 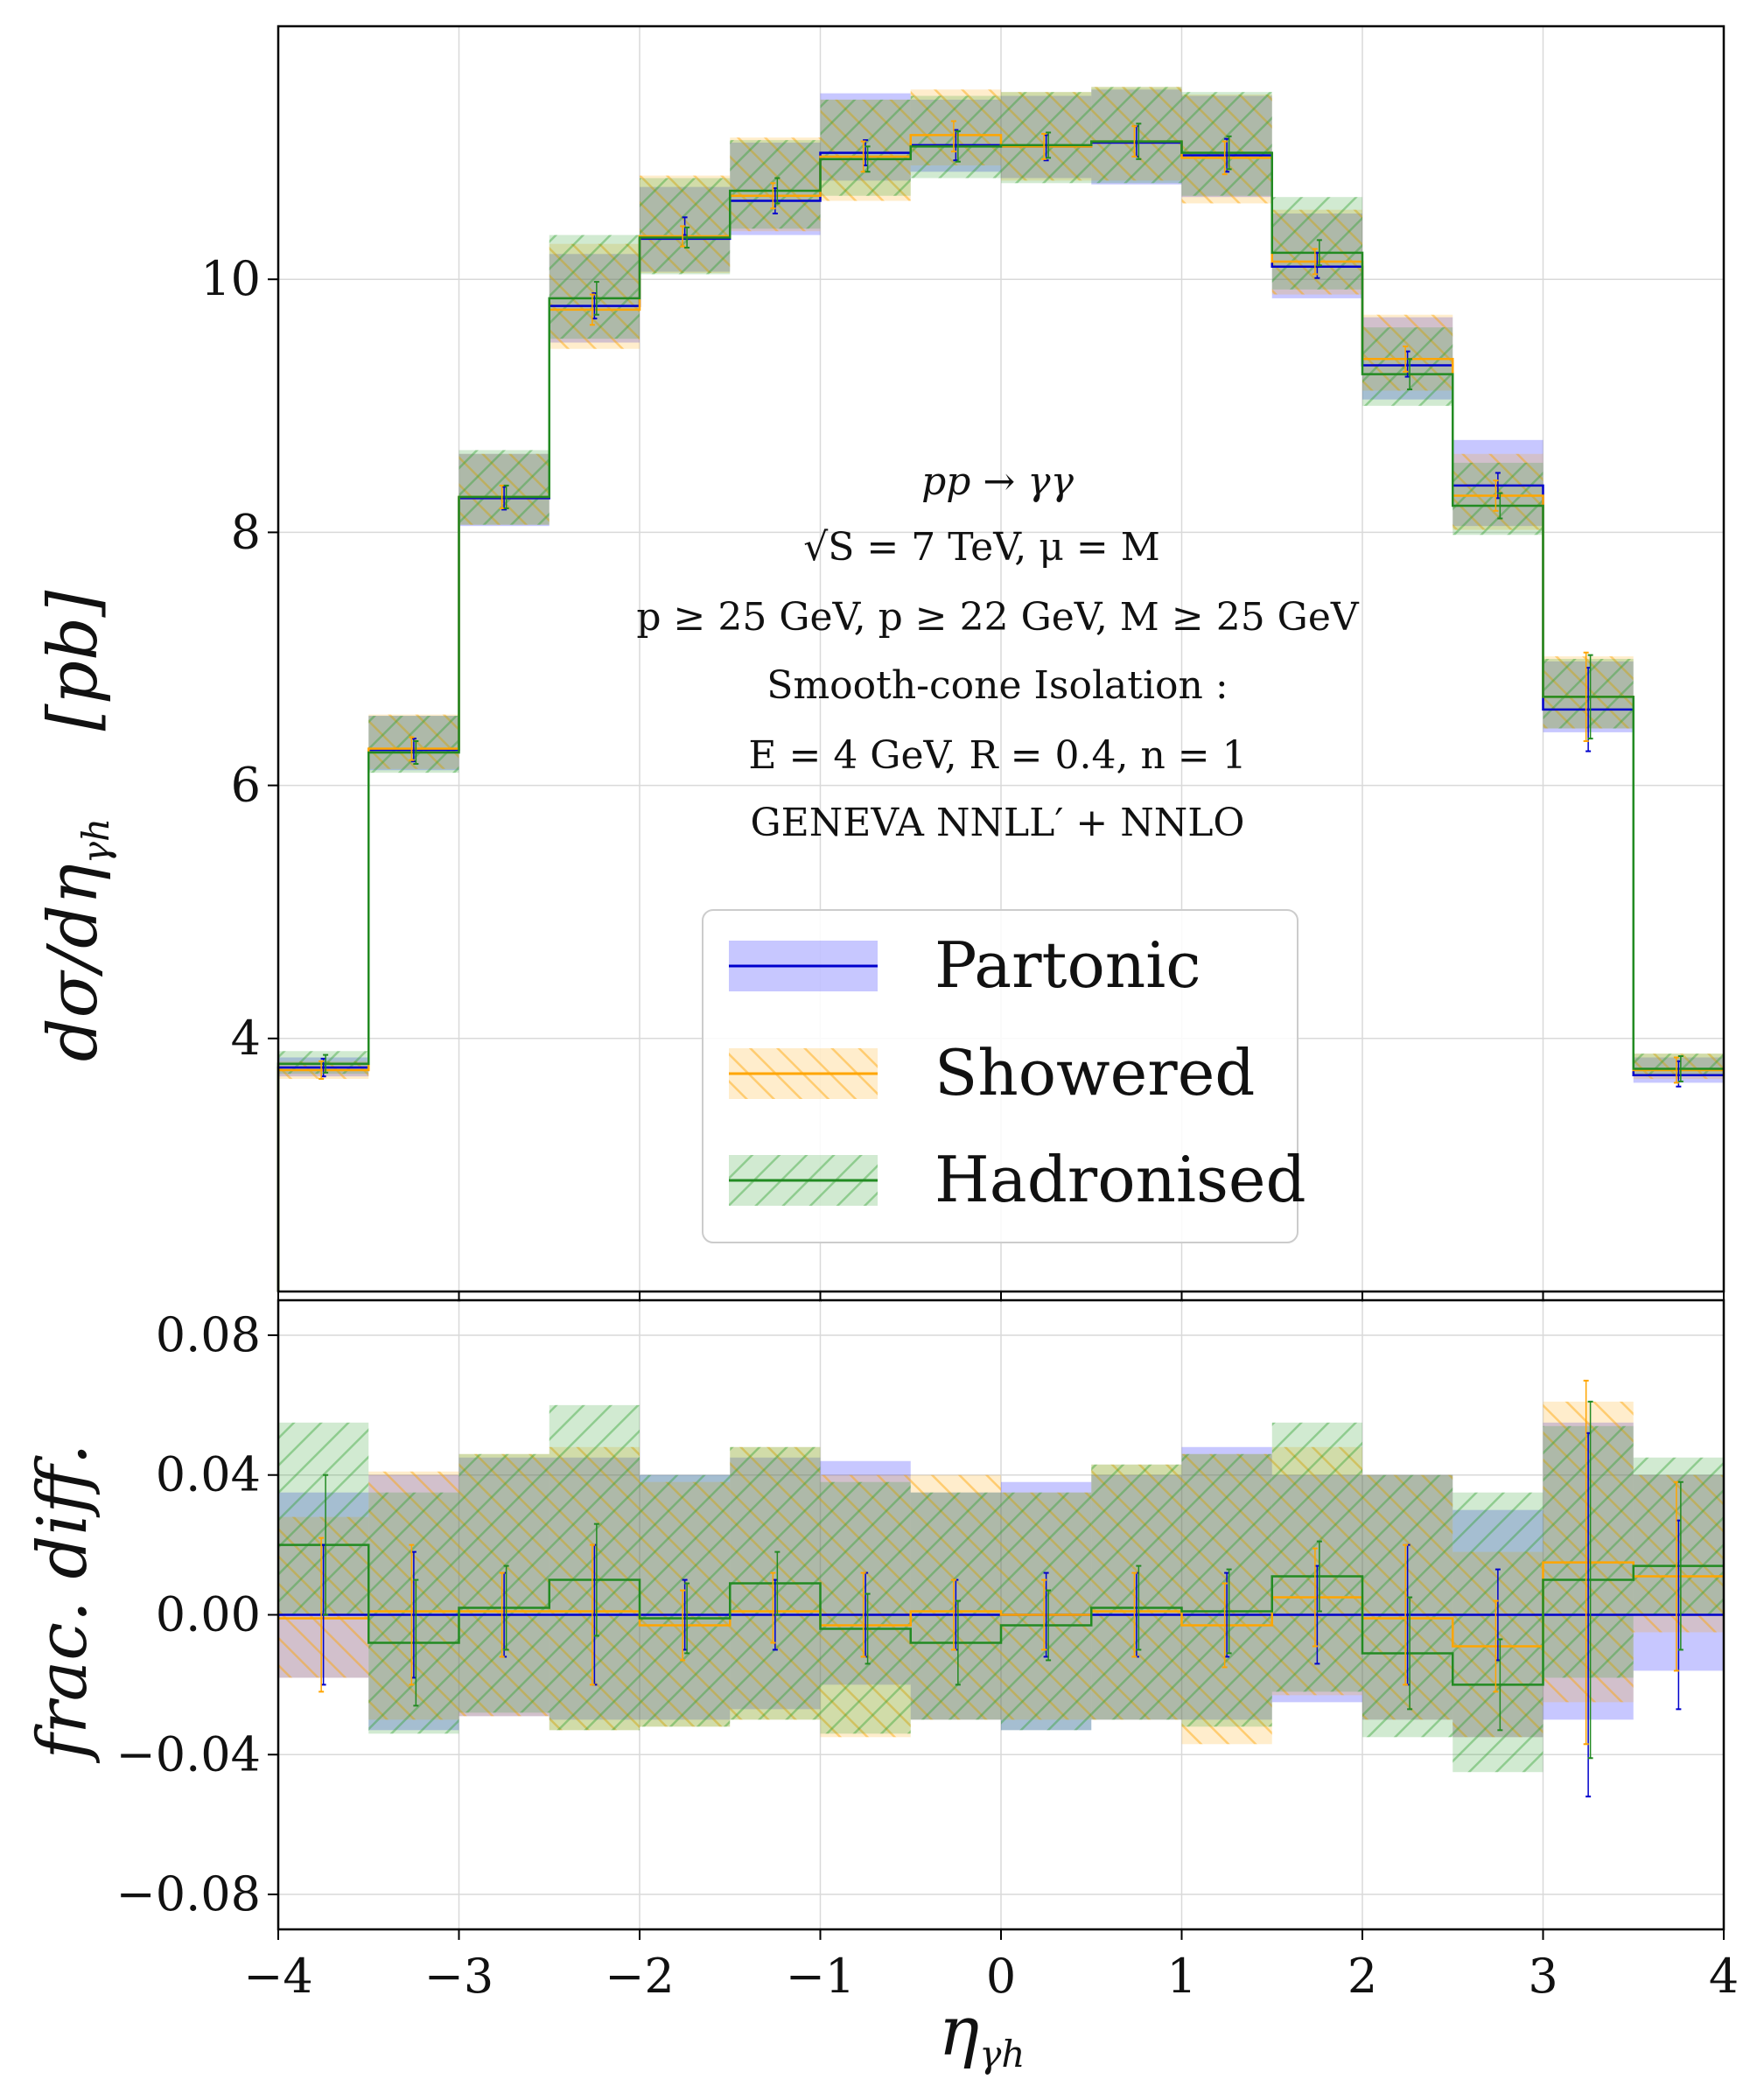 I want to click on legend-label-partonic: Partonic, so click(x=1067, y=965).